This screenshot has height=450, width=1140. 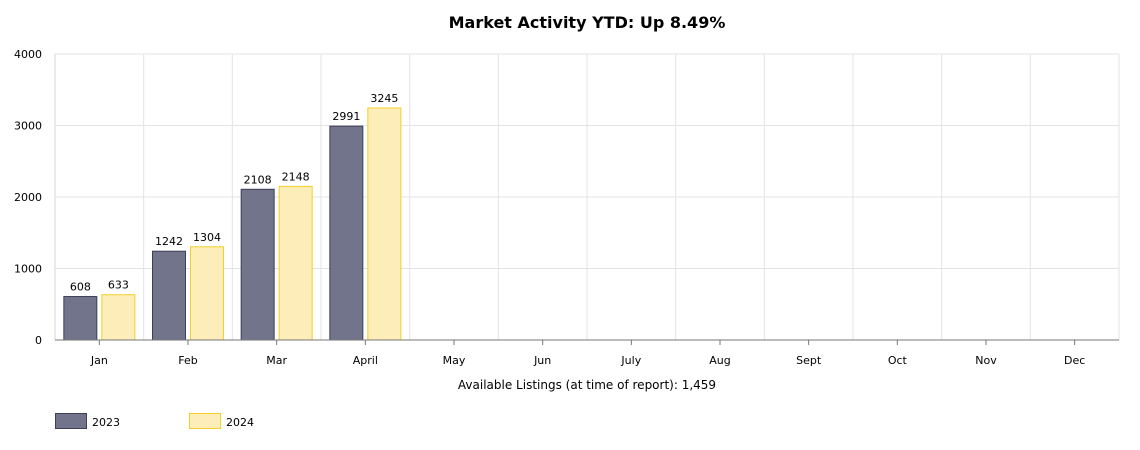 What do you see at coordinates (346, 233) in the screenshot?
I see `bar-2023-April` at bounding box center [346, 233].